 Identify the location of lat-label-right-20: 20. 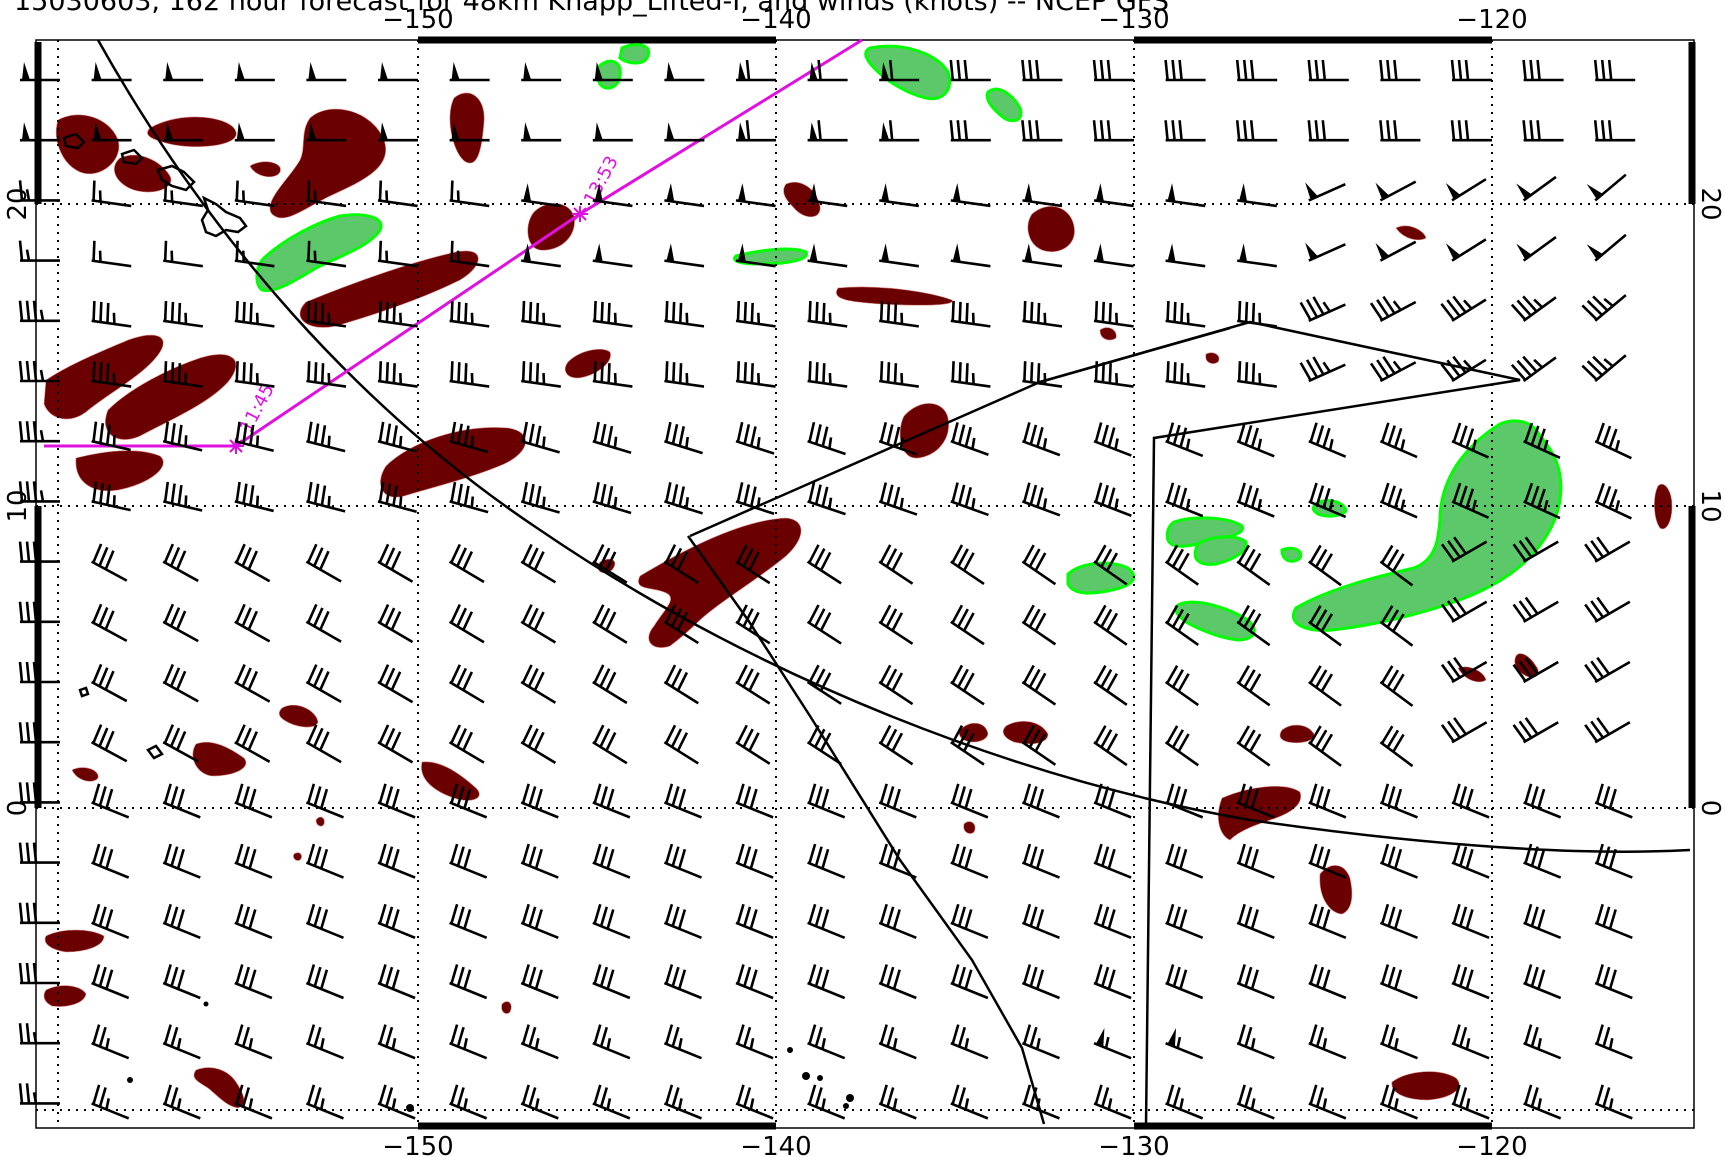
(1710, 203).